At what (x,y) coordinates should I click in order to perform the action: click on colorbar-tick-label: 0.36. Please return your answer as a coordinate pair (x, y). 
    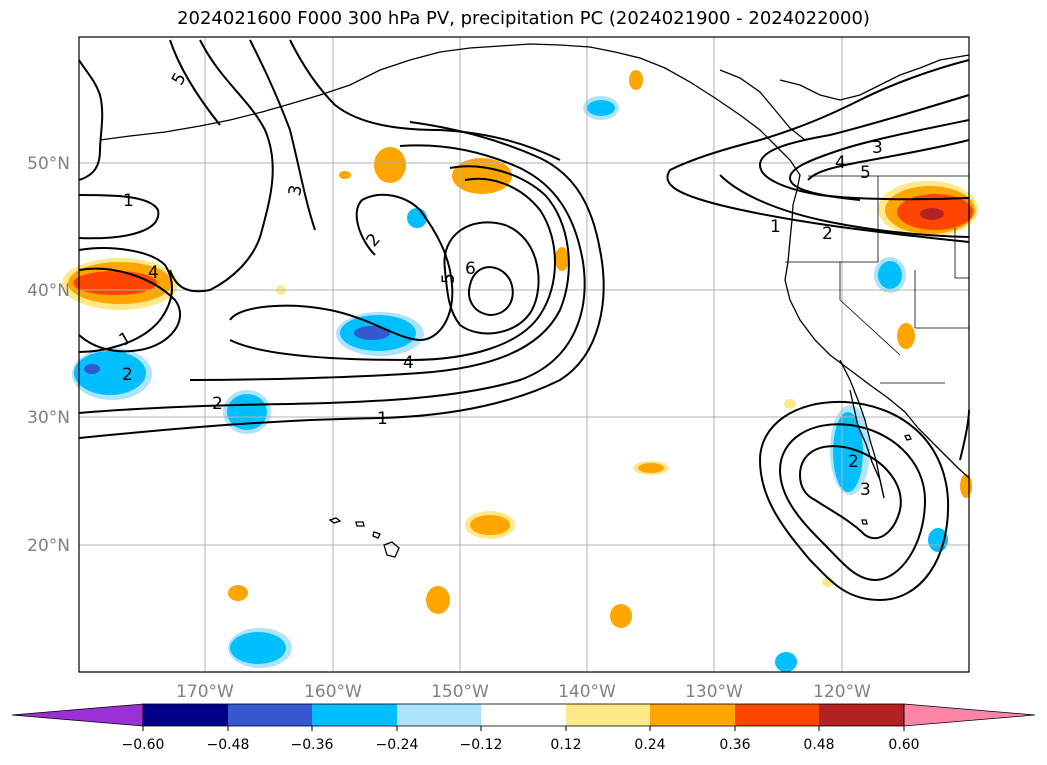
    Looking at the image, I should click on (734, 745).